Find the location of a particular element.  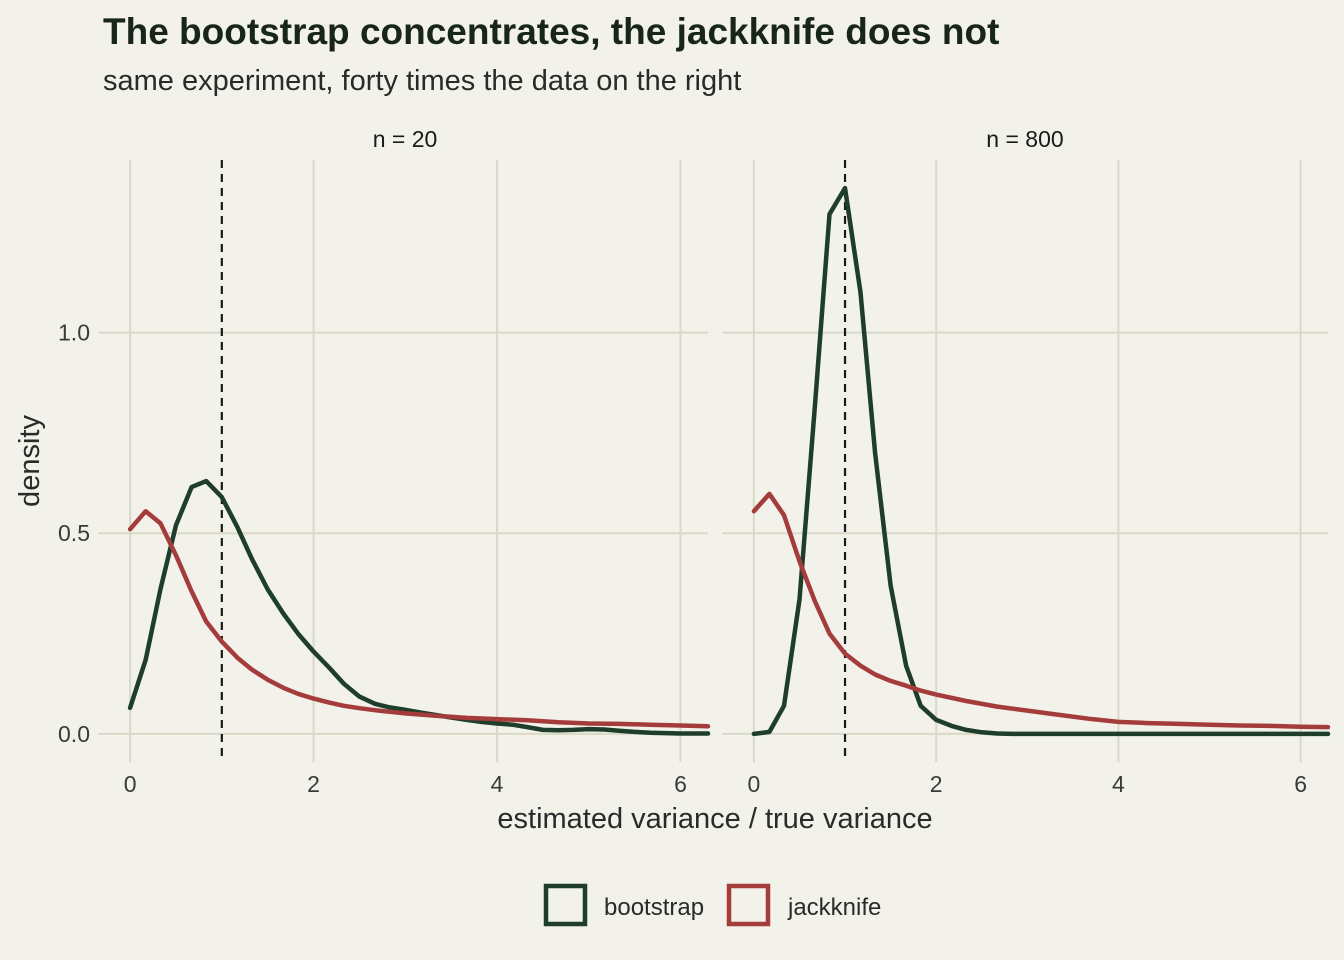

x-axis-title: estimated variance / true variance is located at coordinates (714, 819).